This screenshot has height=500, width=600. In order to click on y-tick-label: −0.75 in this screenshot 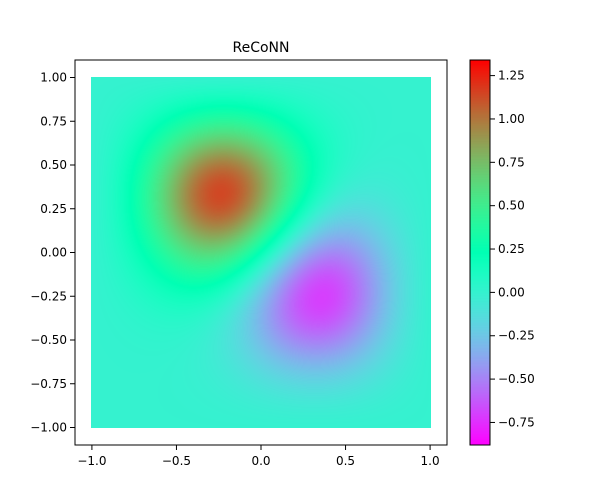, I will do `click(48, 384)`.